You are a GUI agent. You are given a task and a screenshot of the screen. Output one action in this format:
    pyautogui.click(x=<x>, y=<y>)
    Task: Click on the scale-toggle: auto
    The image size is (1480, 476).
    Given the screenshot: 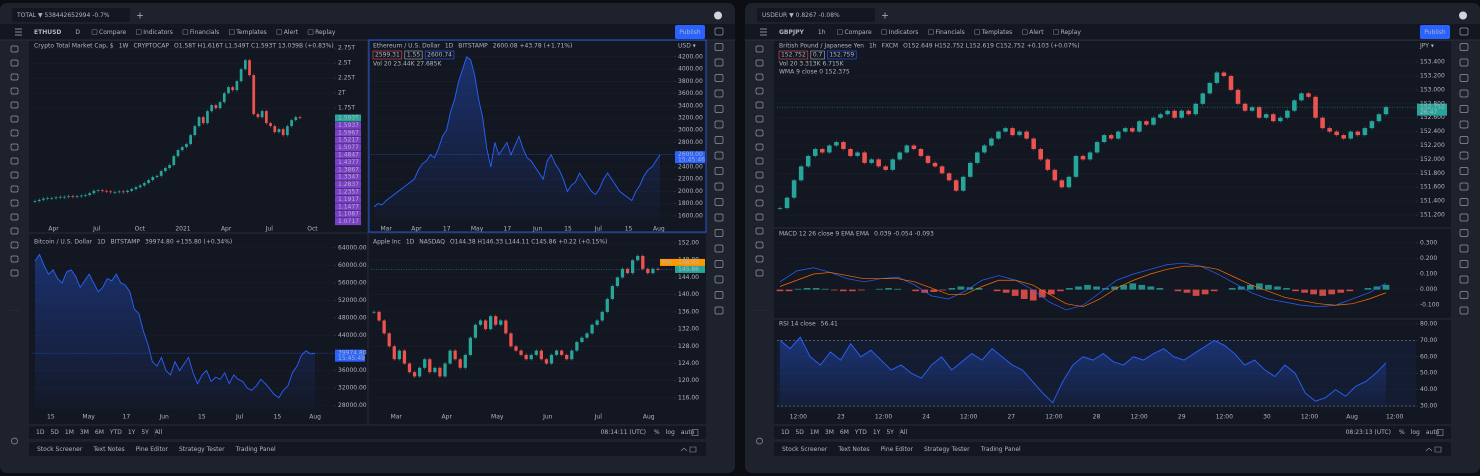 What is the action you would take?
    pyautogui.click(x=688, y=432)
    